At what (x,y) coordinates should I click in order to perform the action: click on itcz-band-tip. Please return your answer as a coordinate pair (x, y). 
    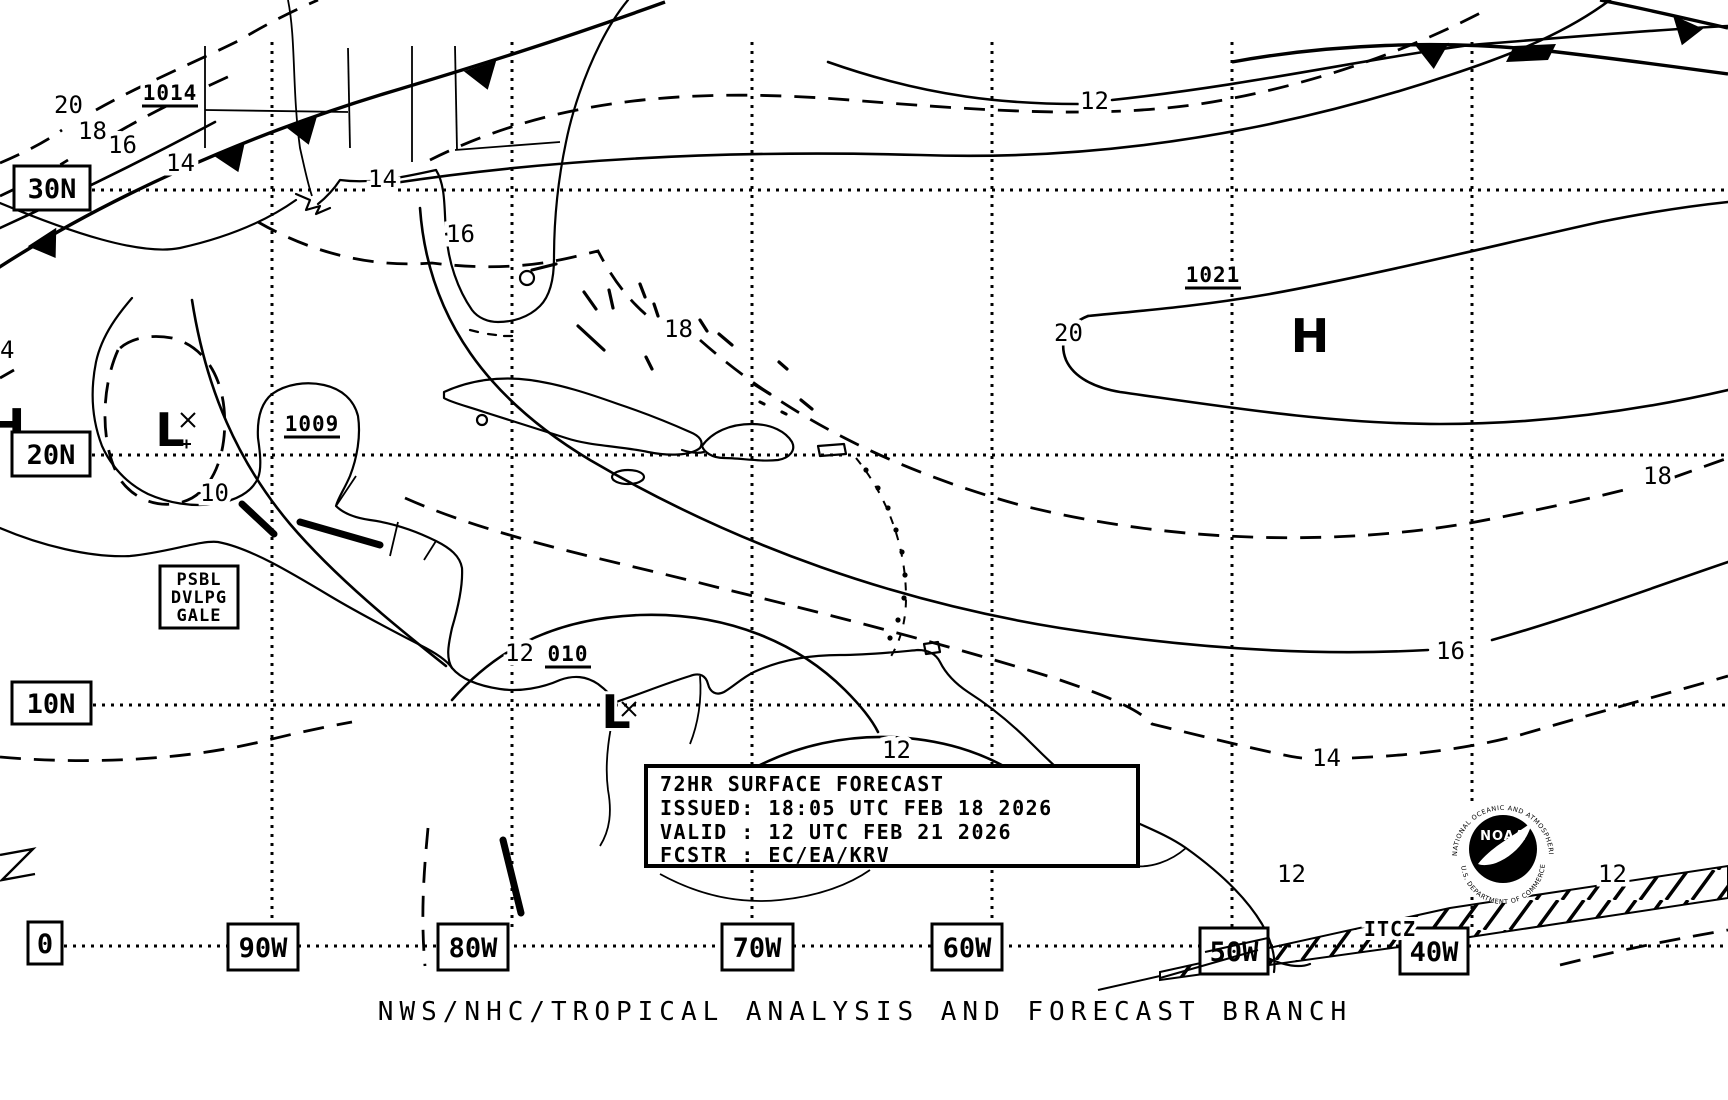
    Looking at the image, I should click on (1214, 958).